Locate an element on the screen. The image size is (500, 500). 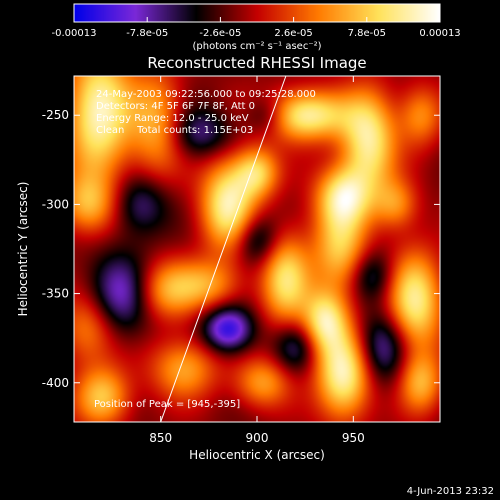
x-axis-label: Heliocentric X (arcsec) is located at coordinates (257, 455).